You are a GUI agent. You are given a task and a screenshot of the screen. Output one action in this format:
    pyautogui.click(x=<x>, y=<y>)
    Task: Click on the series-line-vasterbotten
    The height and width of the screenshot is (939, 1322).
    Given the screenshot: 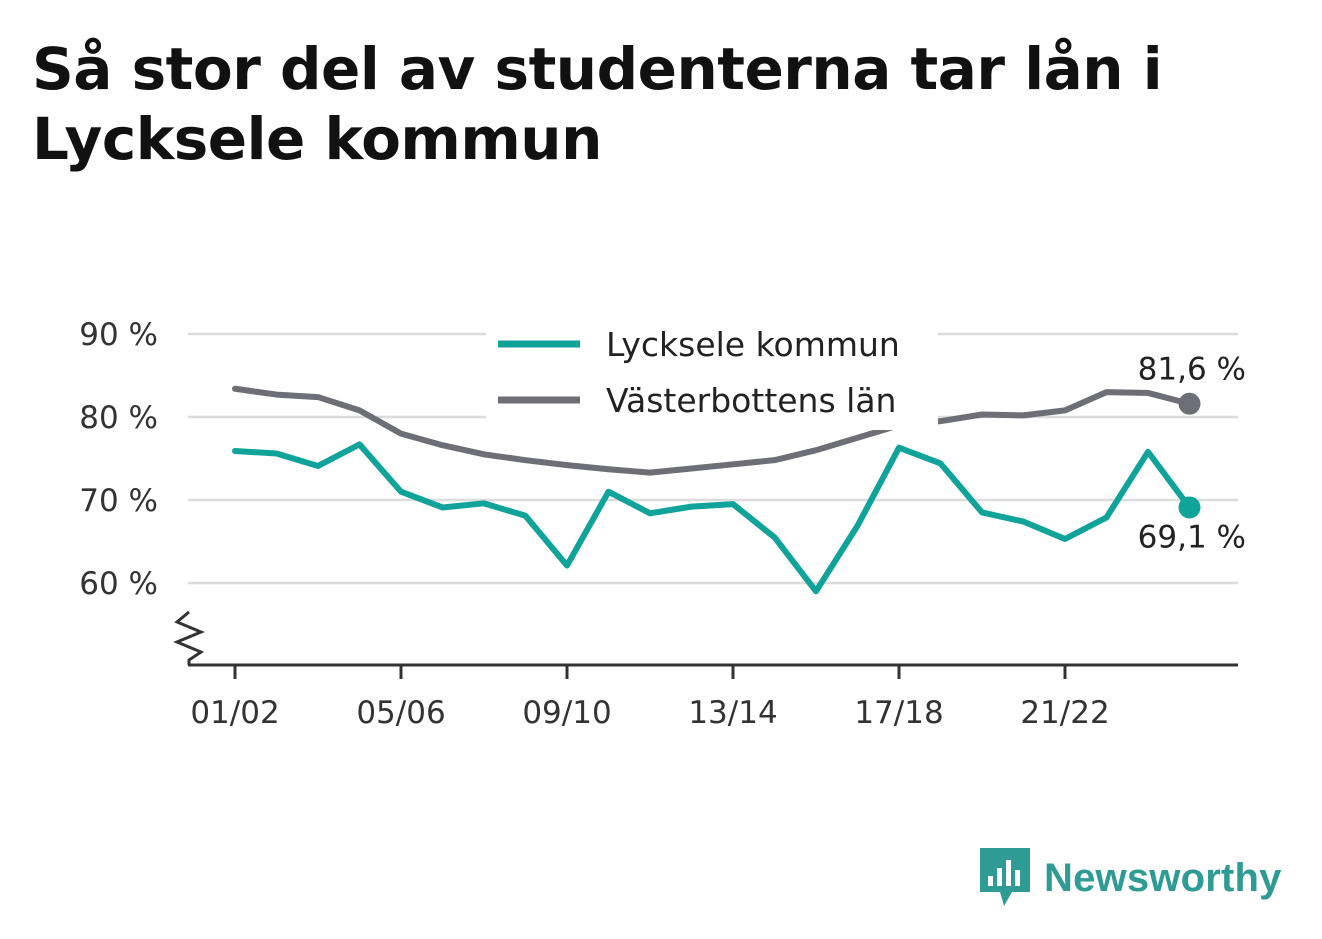 What is the action you would take?
    pyautogui.click(x=712, y=430)
    